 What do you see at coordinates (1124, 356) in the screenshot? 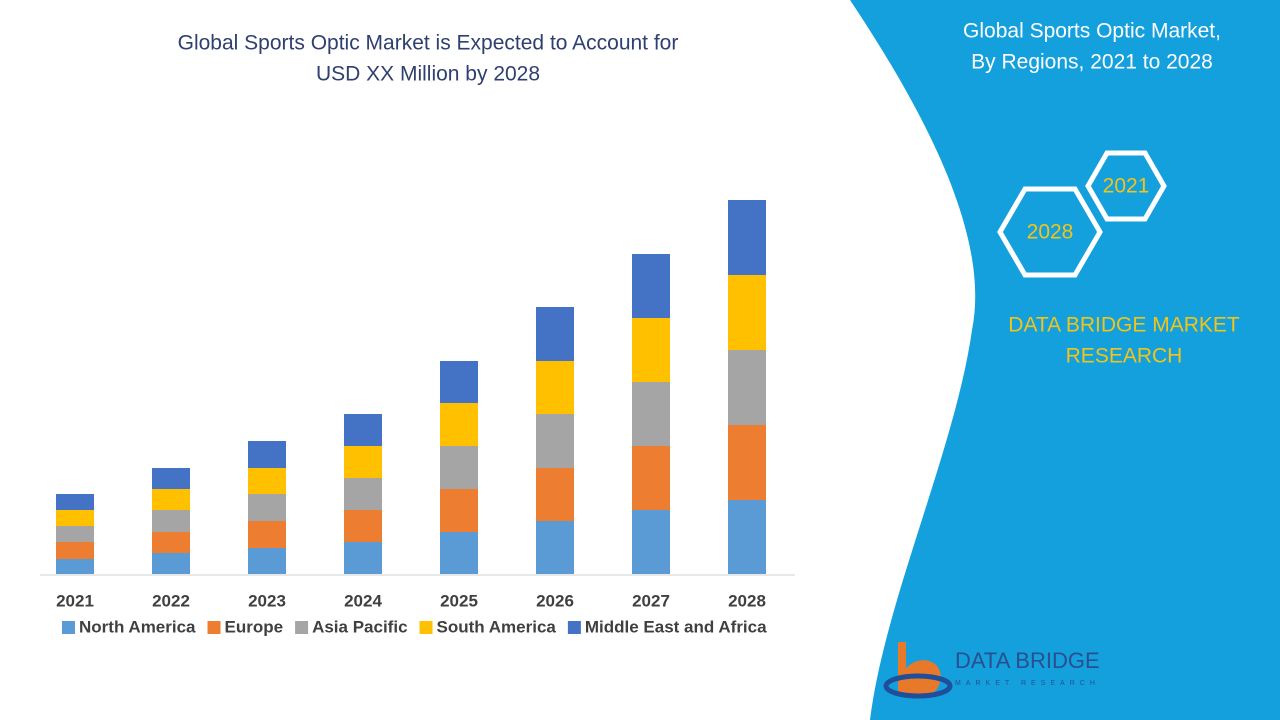
I see `brand-text: RESEARCH` at bounding box center [1124, 356].